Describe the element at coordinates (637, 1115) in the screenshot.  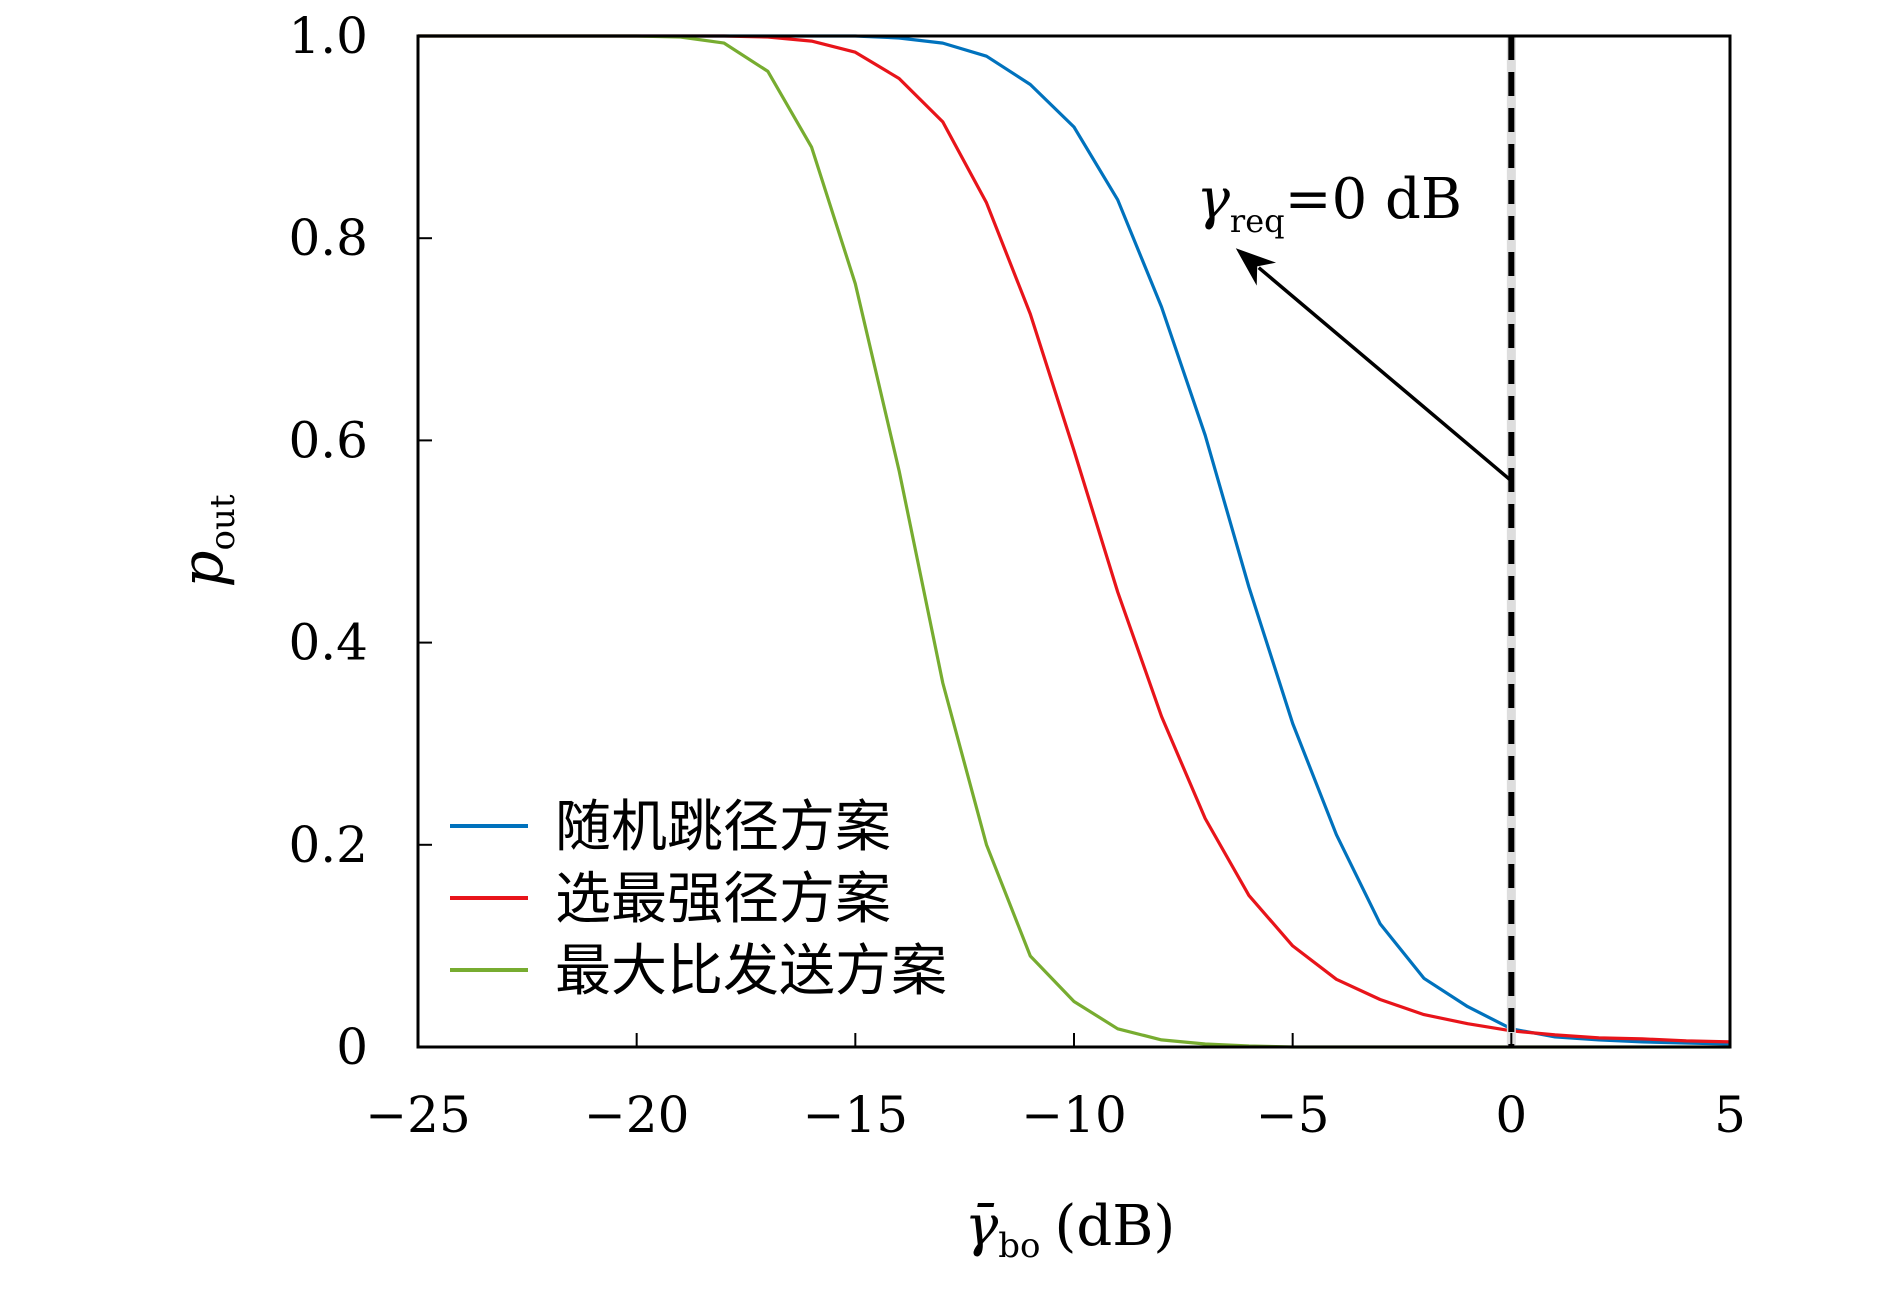
I see `x-tick-label: −20` at that location.